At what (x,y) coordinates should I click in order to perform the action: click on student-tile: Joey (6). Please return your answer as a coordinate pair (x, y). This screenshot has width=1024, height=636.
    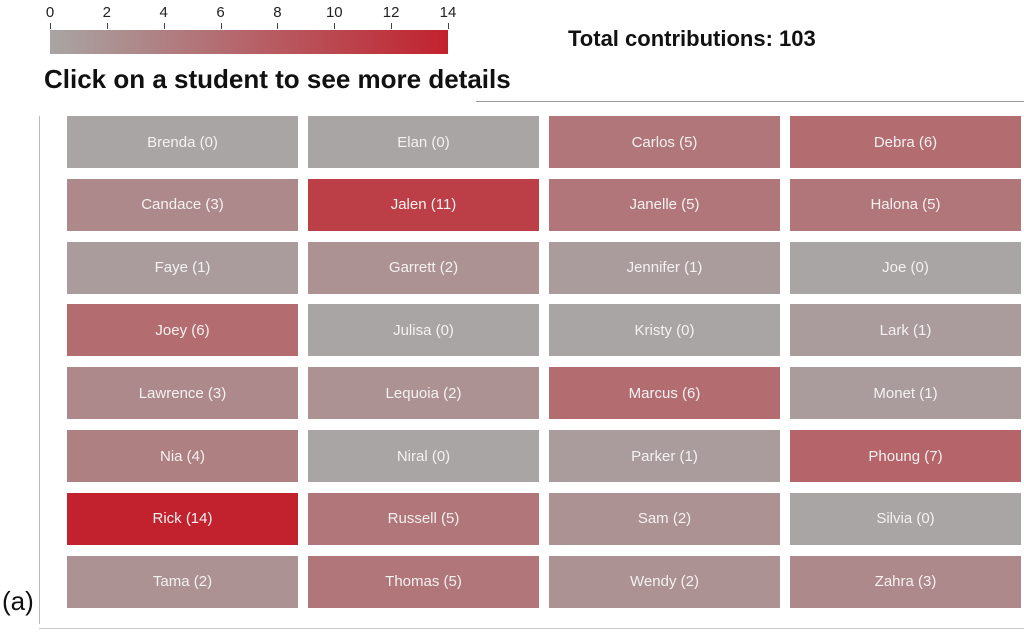
    Looking at the image, I should click on (182, 330).